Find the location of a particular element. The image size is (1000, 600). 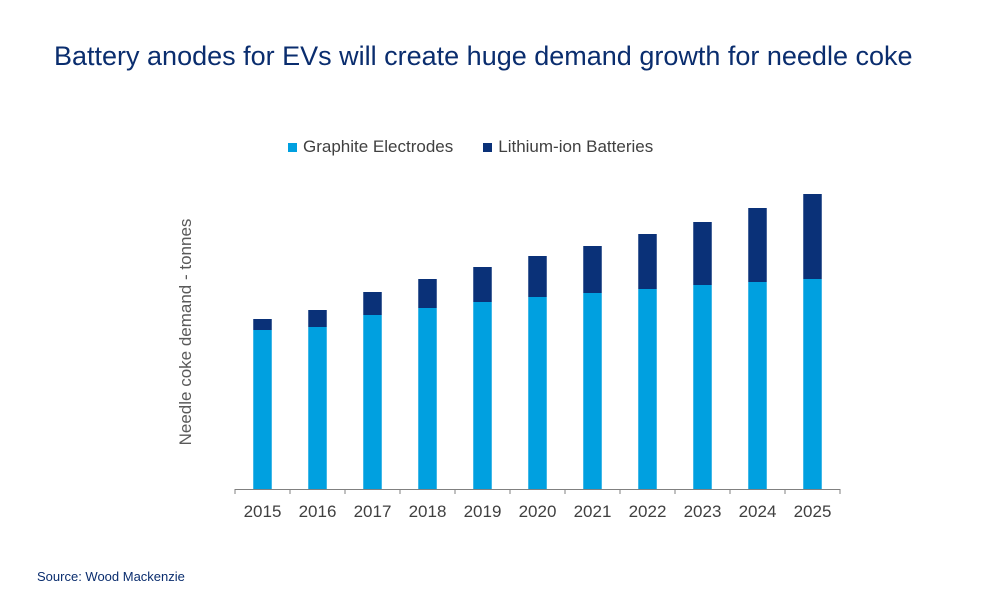

bar-graphite-electrodes-2017 is located at coordinates (372, 402).